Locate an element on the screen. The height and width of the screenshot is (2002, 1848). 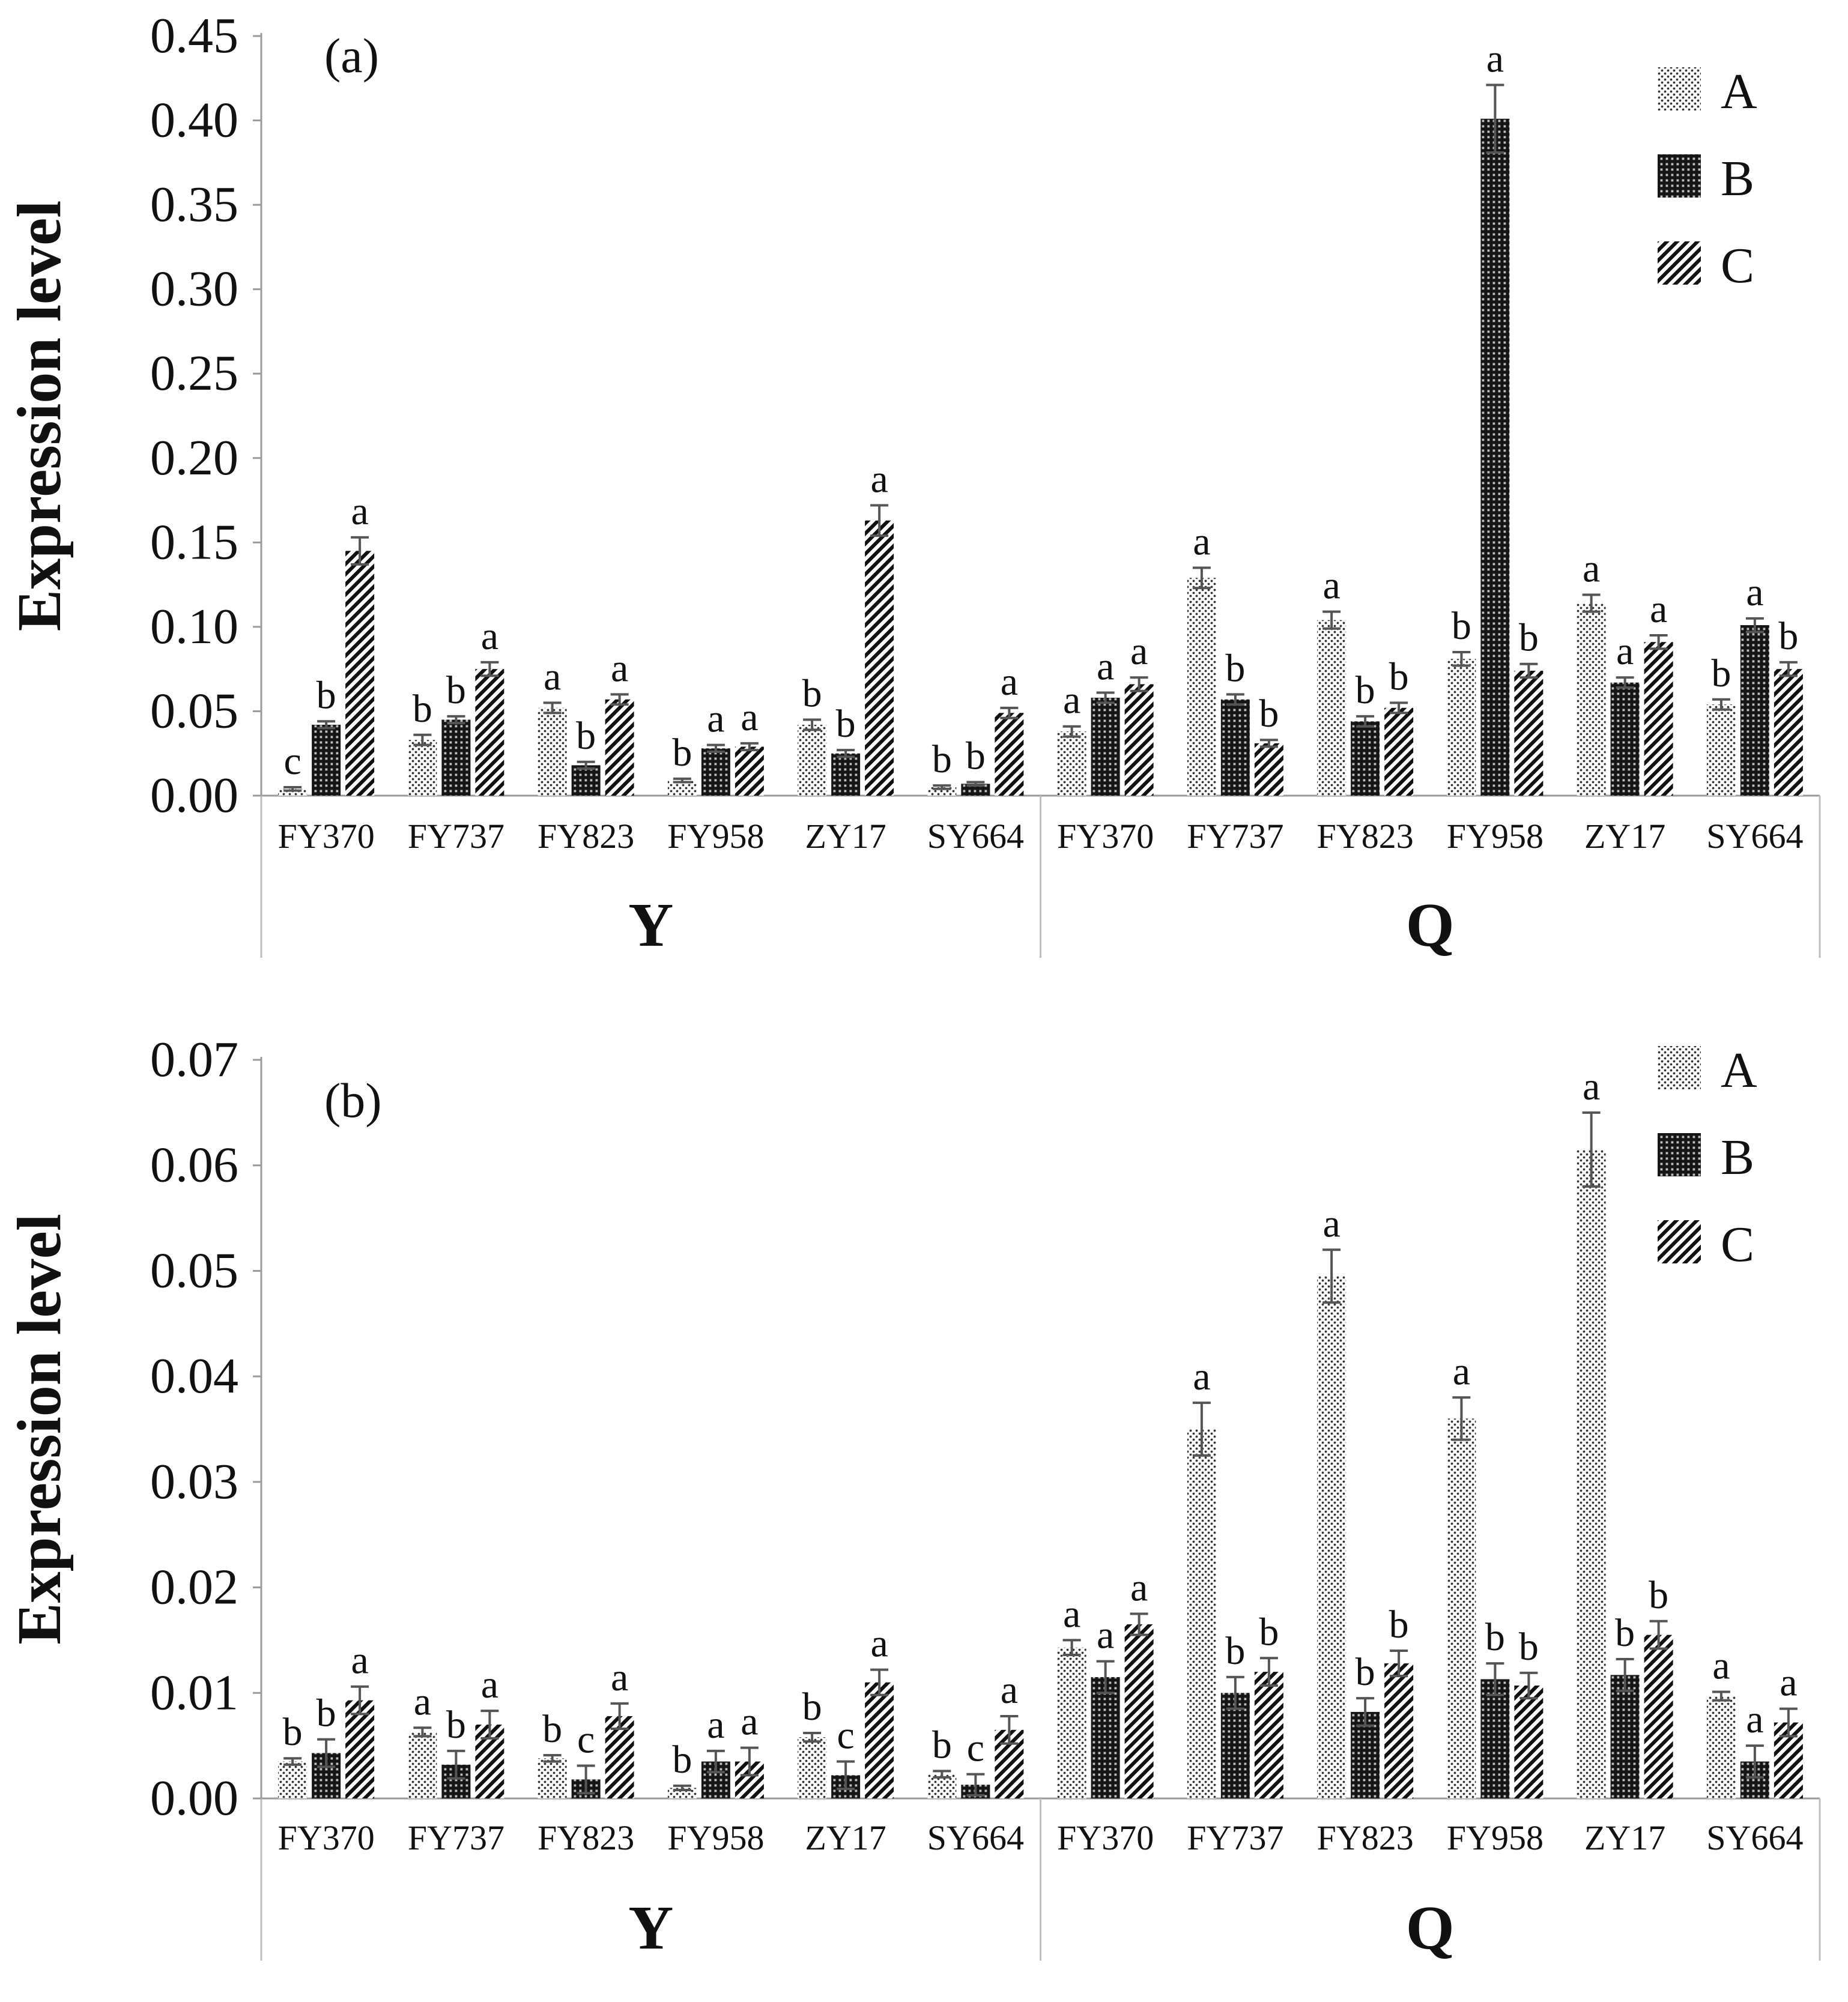
y-tick-label: 0.35 is located at coordinates (194, 204).